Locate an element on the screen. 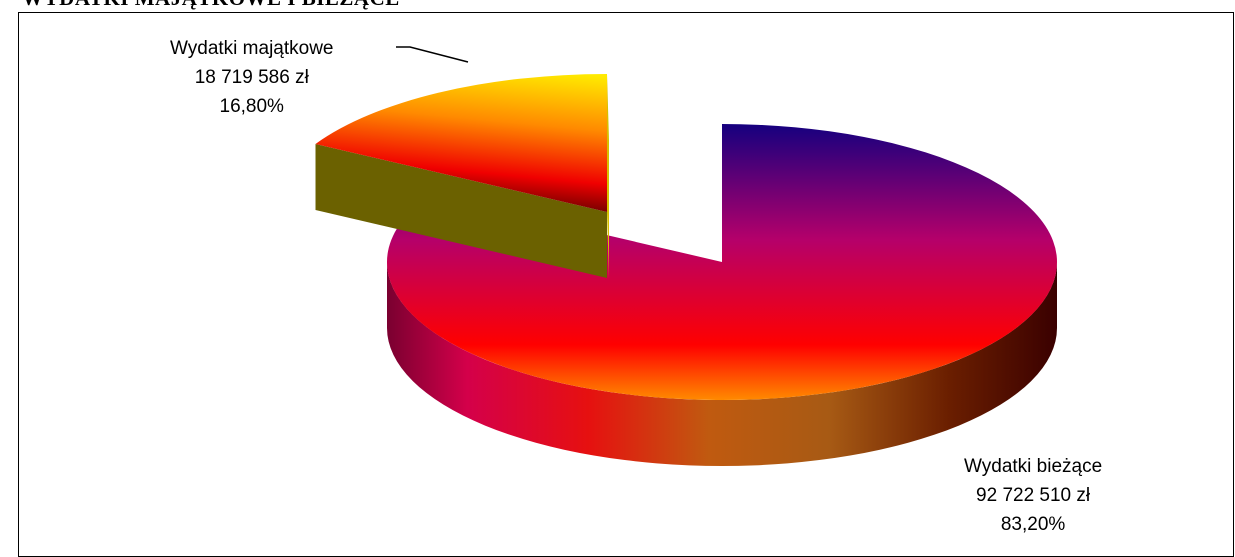  slice-name: Wydatki majątkowe is located at coordinates (252, 48).